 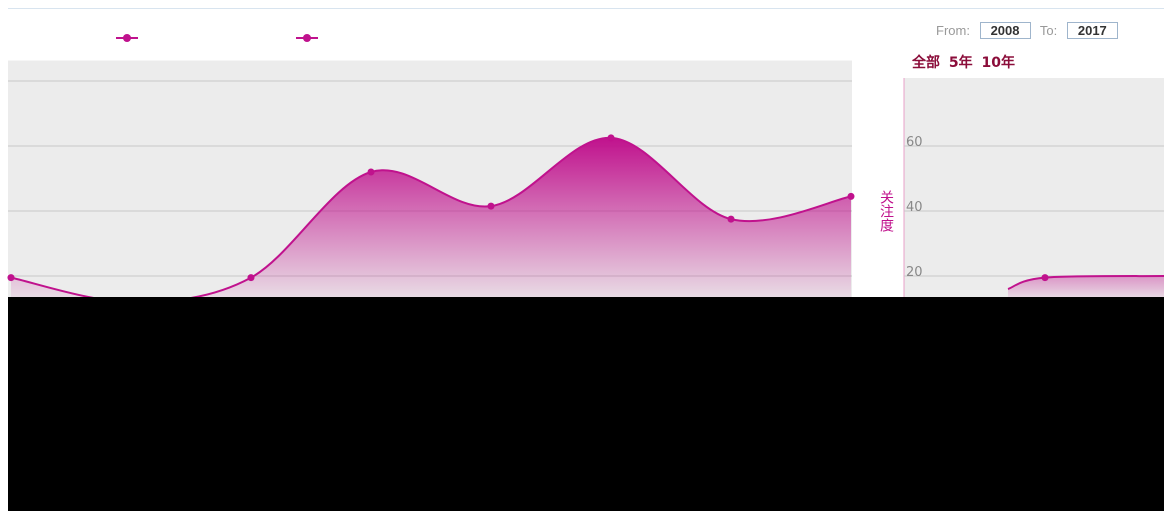 I want to click on y-tick-label: 40, so click(x=914, y=207).